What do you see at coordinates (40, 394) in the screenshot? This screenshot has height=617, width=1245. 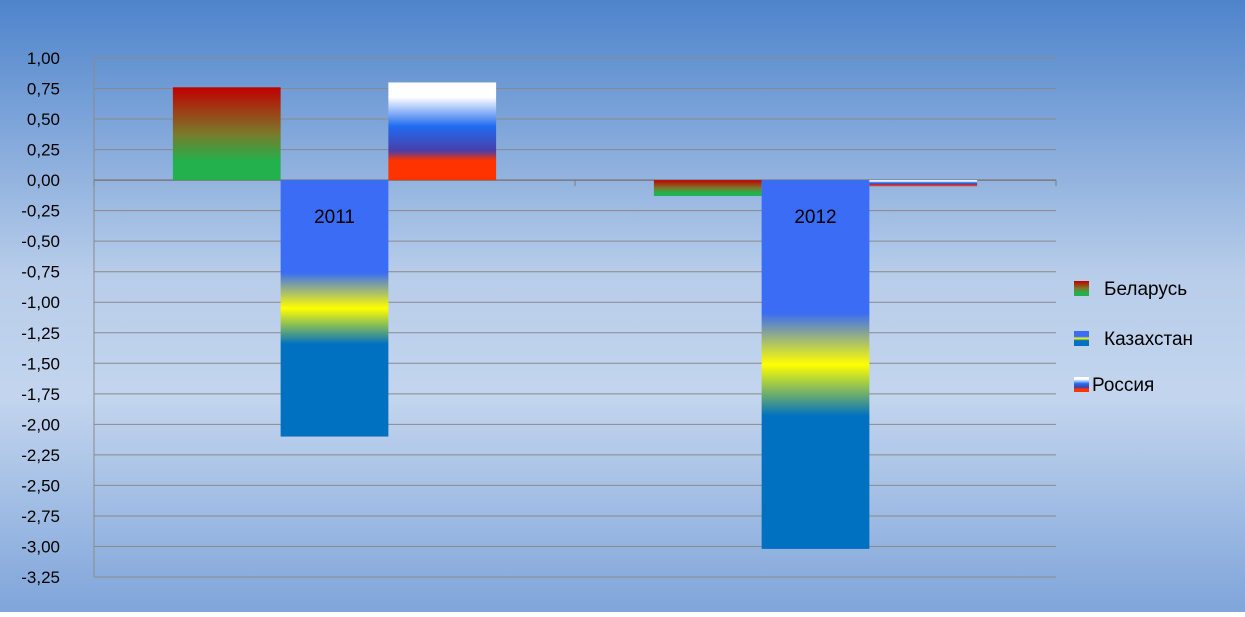 I see `y-tick-label: -1,75` at bounding box center [40, 394].